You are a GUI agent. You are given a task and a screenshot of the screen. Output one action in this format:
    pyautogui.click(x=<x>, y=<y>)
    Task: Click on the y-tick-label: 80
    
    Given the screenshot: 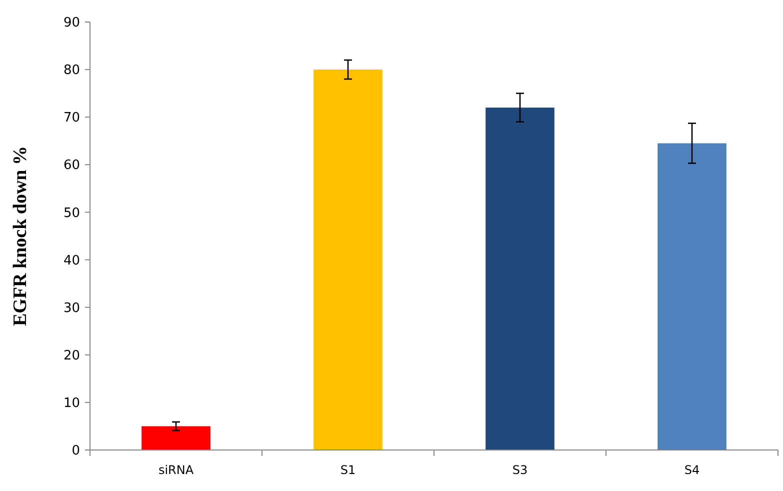 What is the action you would take?
    pyautogui.click(x=71, y=70)
    